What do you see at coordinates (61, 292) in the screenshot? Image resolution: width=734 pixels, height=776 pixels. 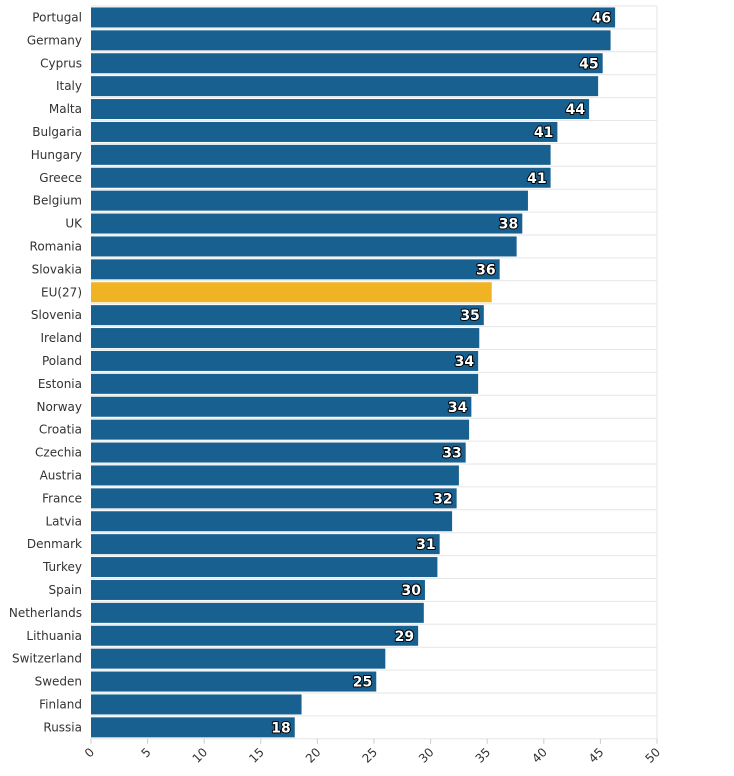 I see `category-label: EU(27)` at bounding box center [61, 292].